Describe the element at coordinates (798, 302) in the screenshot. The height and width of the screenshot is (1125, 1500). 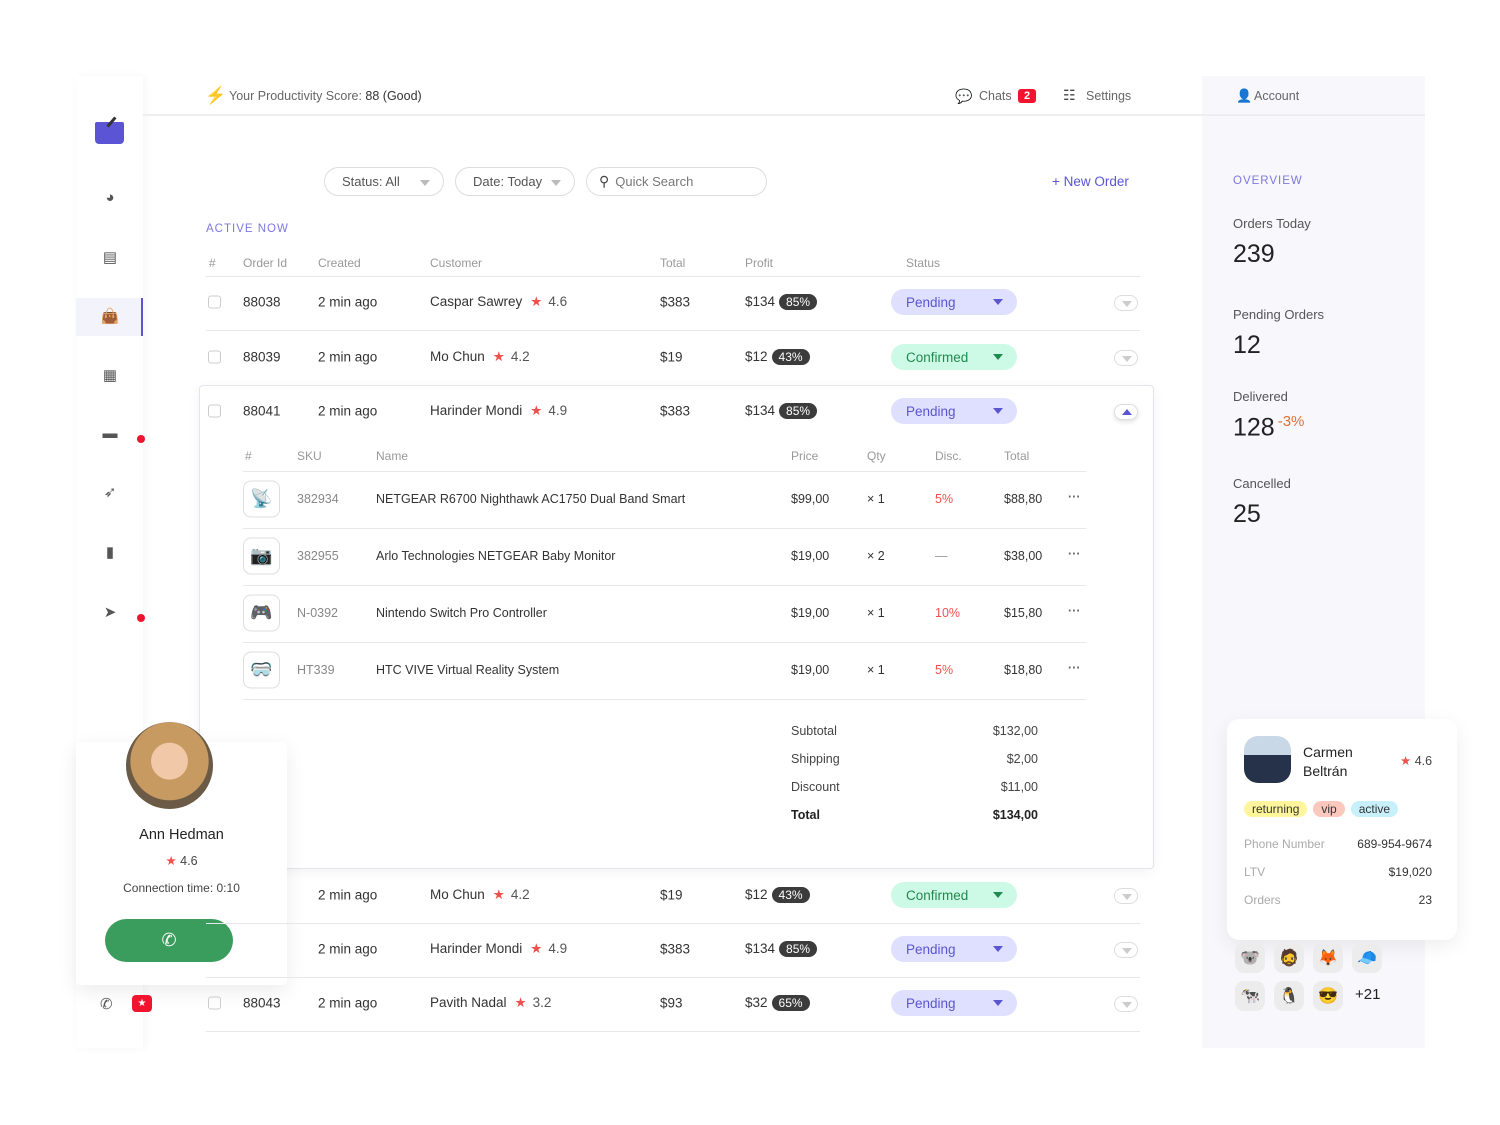
I see `margin-badge: 85%` at that location.